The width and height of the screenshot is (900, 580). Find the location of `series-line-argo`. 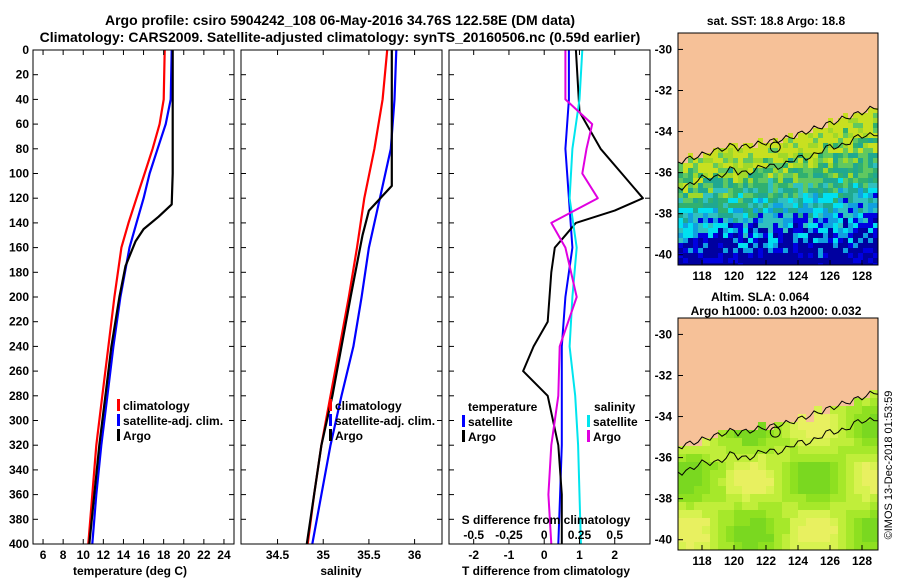

series-line-argo is located at coordinates (349, 297).